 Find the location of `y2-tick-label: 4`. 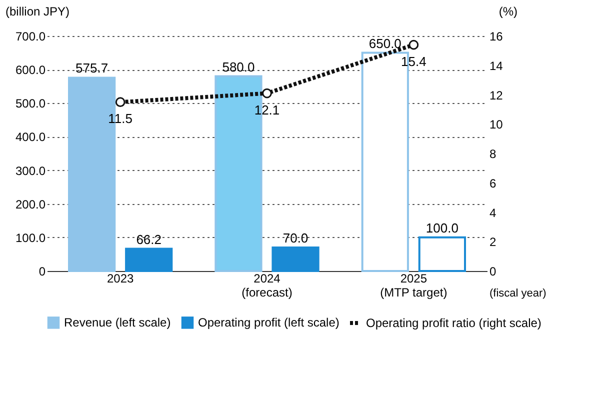

y2-tick-label: 4 is located at coordinates (493, 213).